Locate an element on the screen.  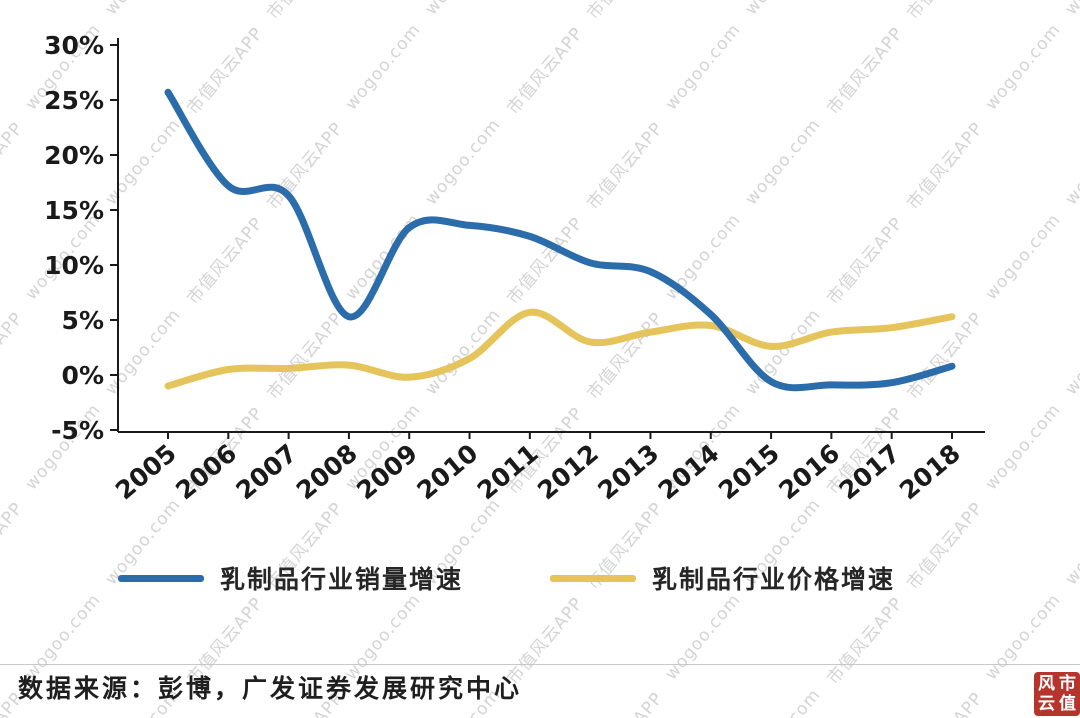
x-tick-label: 2015 is located at coordinates (749, 471).